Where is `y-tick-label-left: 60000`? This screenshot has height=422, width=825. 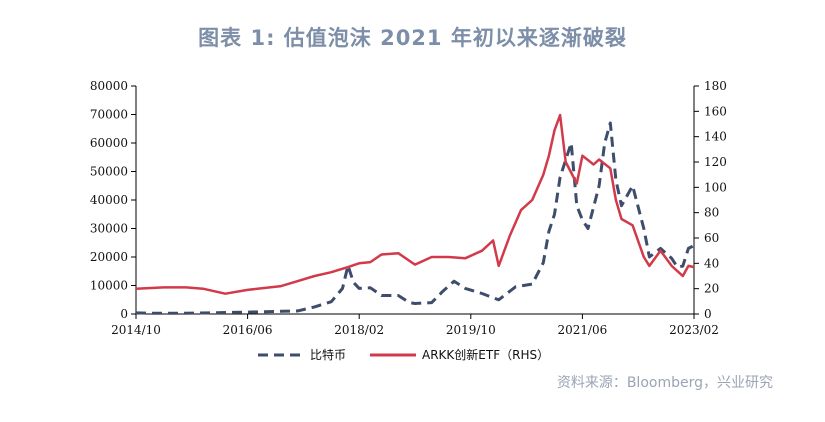
y-tick-label-left: 60000 is located at coordinates (109, 143).